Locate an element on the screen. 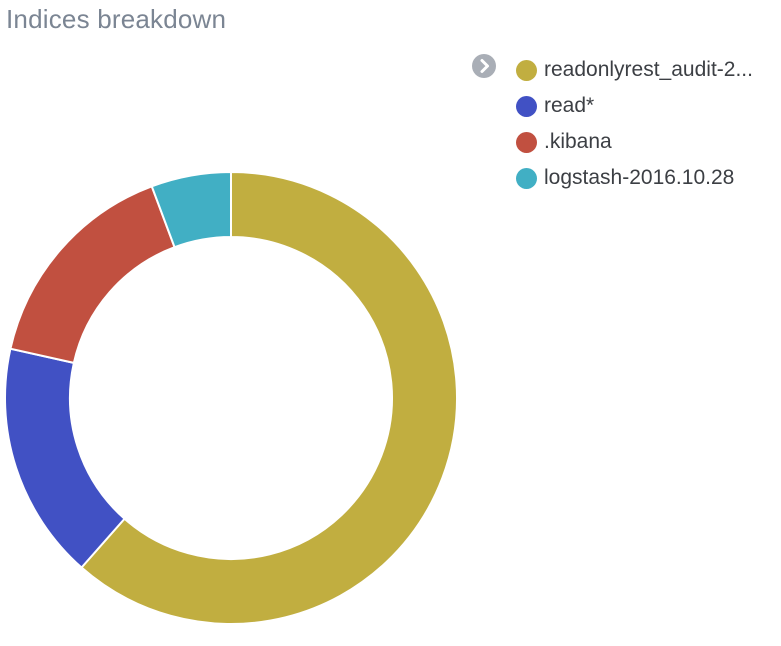 The width and height of the screenshot is (781, 646). legend-label: logstash-2016.10.28 is located at coordinates (639, 177).